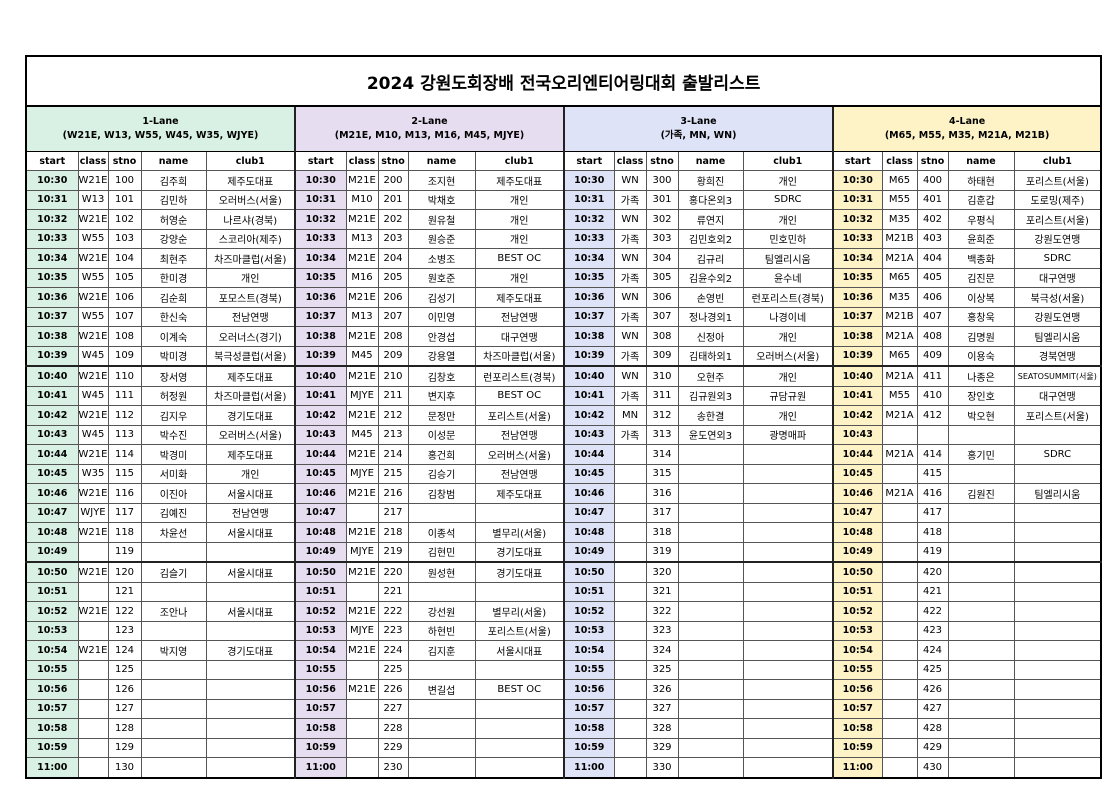 The height and width of the screenshot is (790, 1117). Describe the element at coordinates (932, 728) in the screenshot. I see `start-number: 428` at that location.